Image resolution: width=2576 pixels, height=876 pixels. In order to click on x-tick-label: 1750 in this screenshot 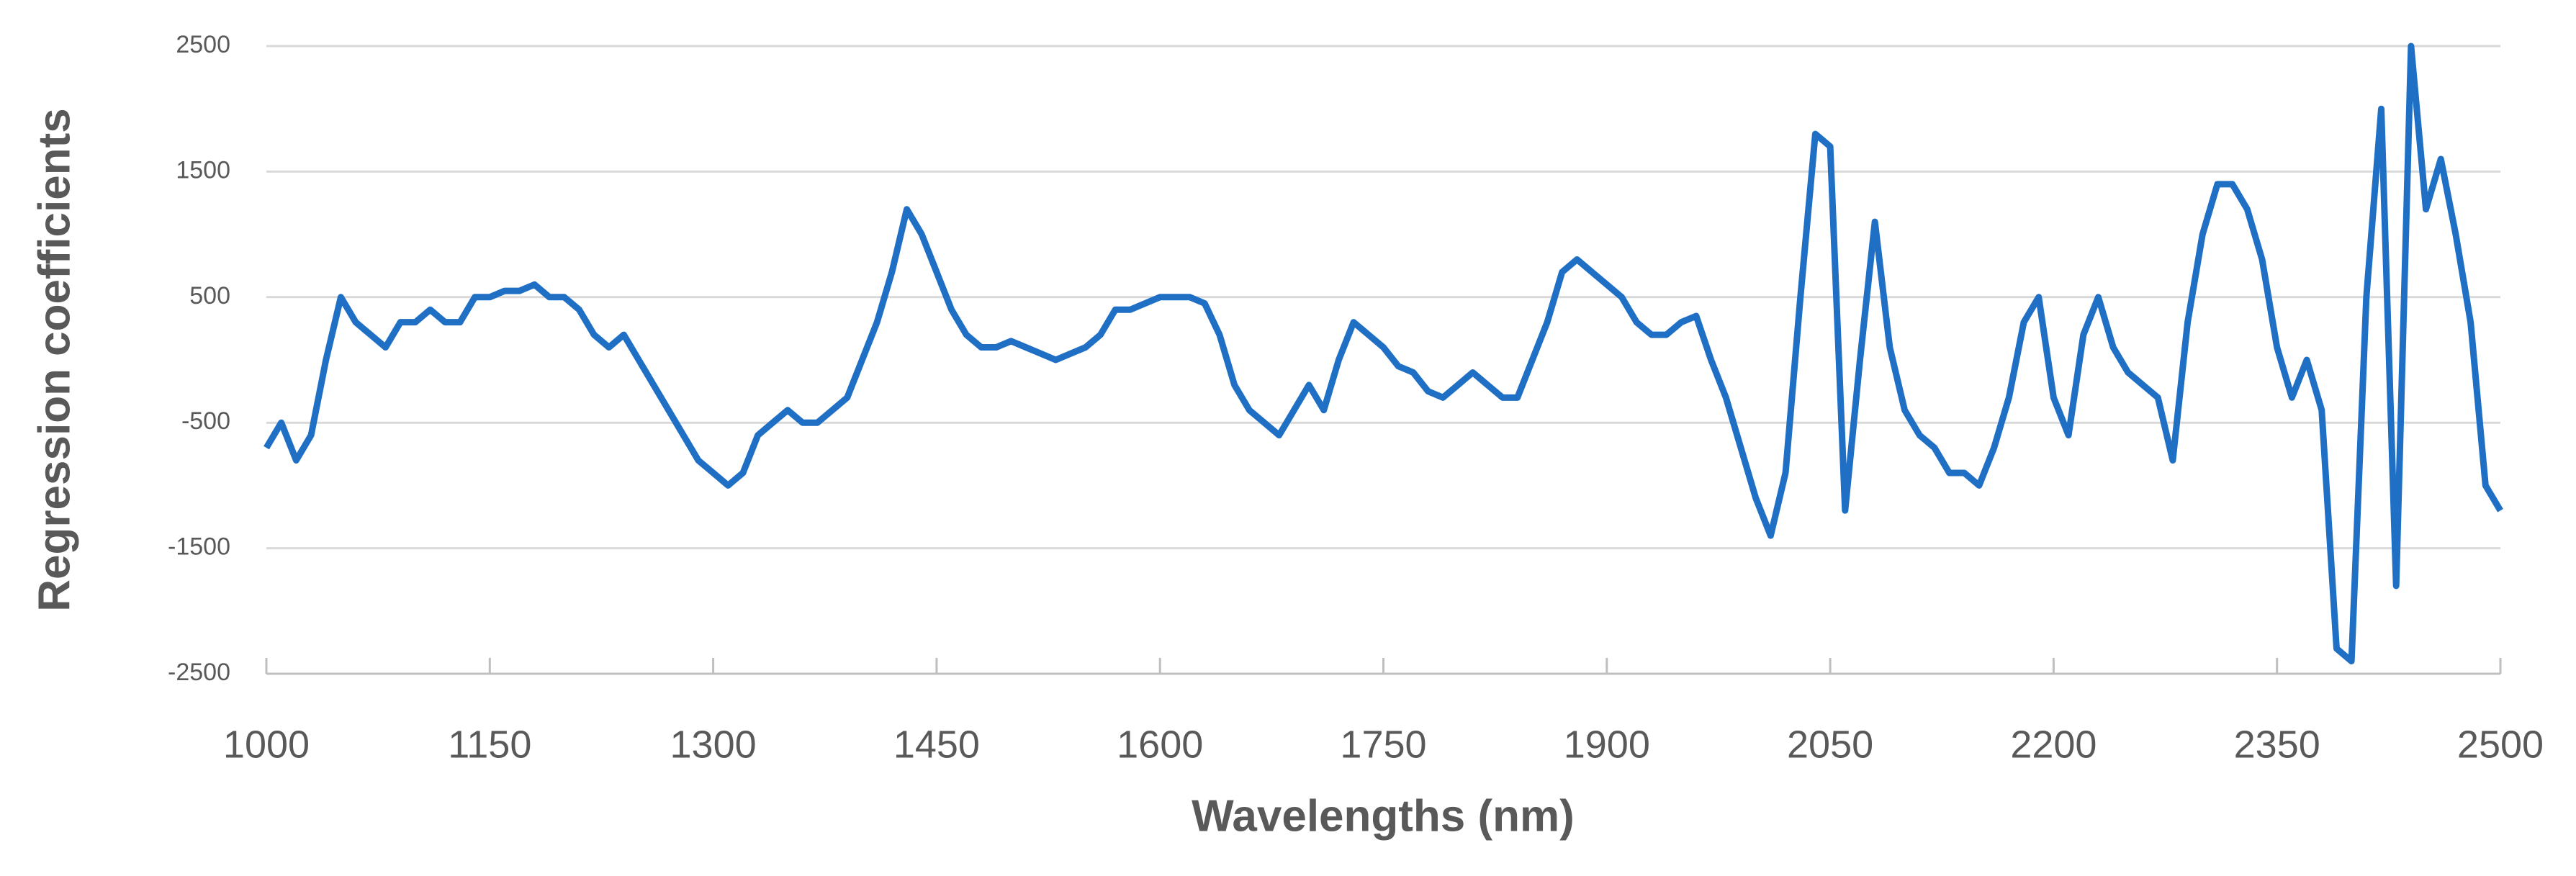, I will do `click(1383, 744)`.